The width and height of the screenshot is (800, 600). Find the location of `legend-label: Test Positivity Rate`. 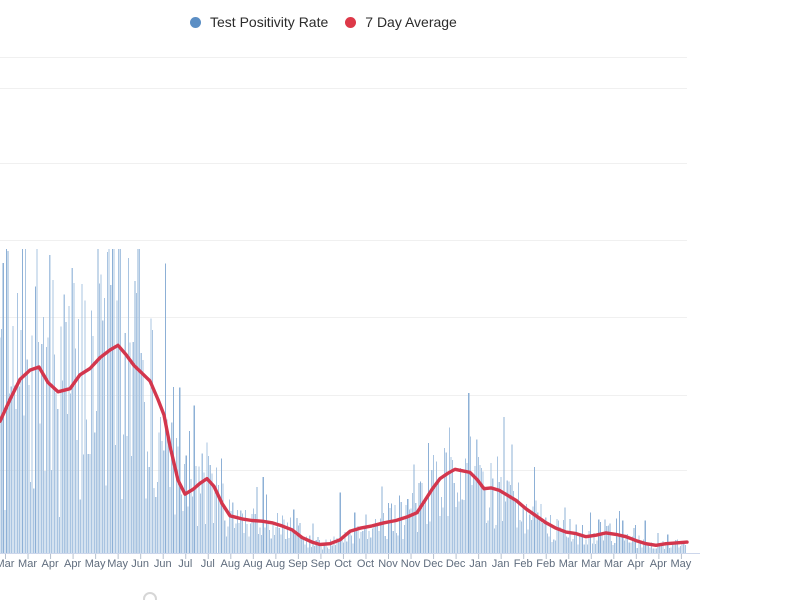

legend-label: Test Positivity Rate is located at coordinates (269, 22).